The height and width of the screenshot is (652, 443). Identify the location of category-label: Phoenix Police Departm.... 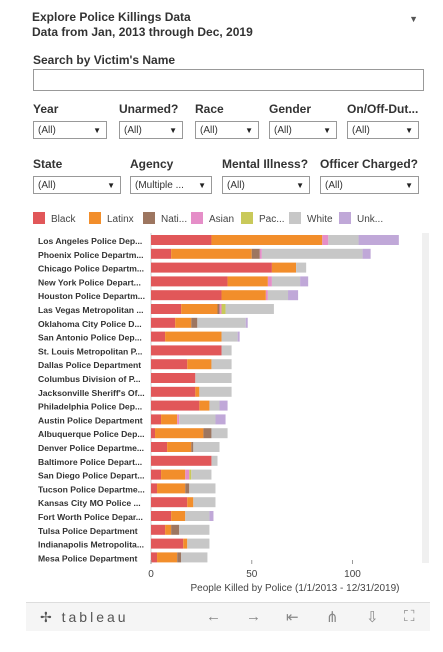
(91, 255).